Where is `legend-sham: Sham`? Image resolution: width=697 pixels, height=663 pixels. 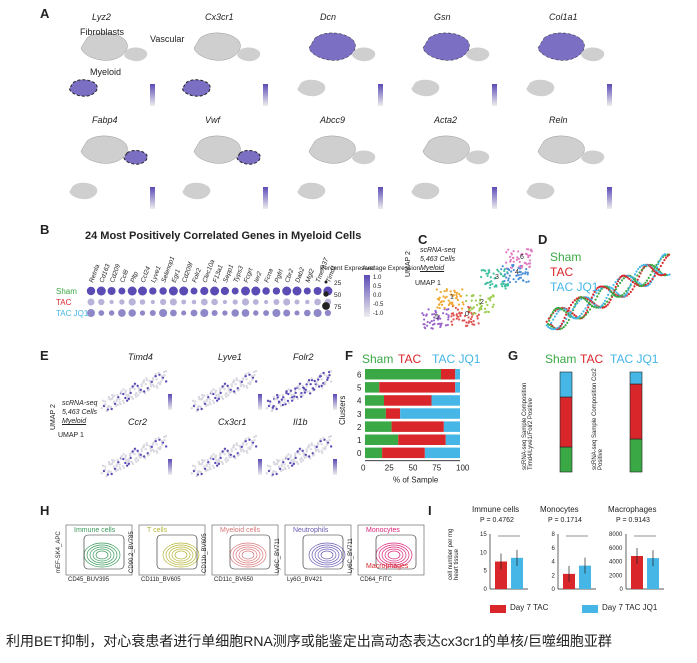 legend-sham: Sham is located at coordinates (561, 359).